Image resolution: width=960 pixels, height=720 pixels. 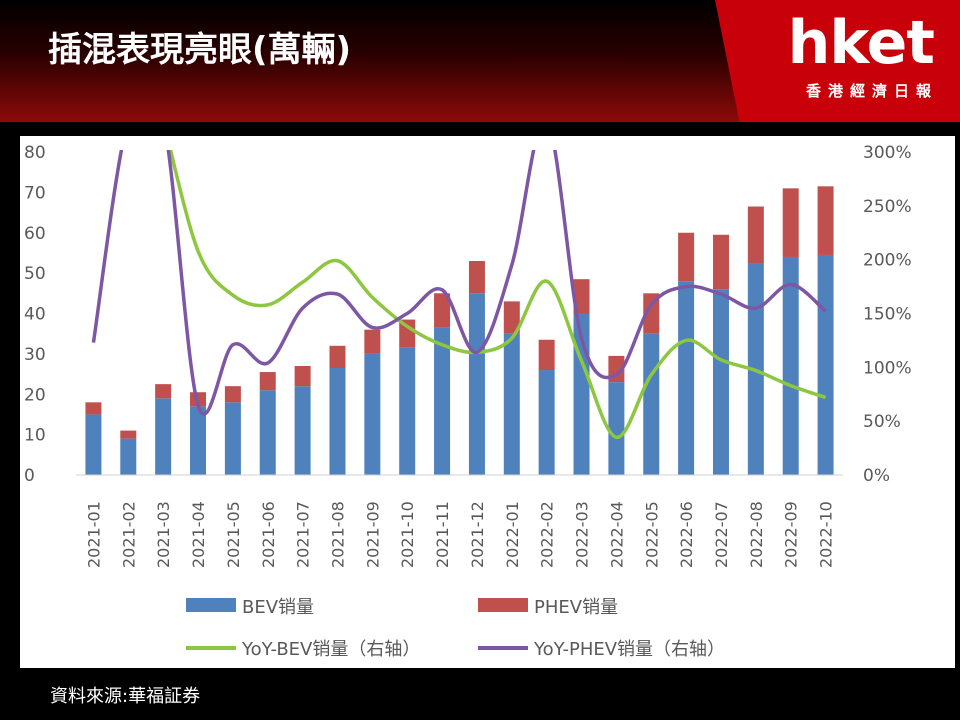 What do you see at coordinates (125, 696) in the screenshot?
I see `source-note: 資料來源:華福証券` at bounding box center [125, 696].